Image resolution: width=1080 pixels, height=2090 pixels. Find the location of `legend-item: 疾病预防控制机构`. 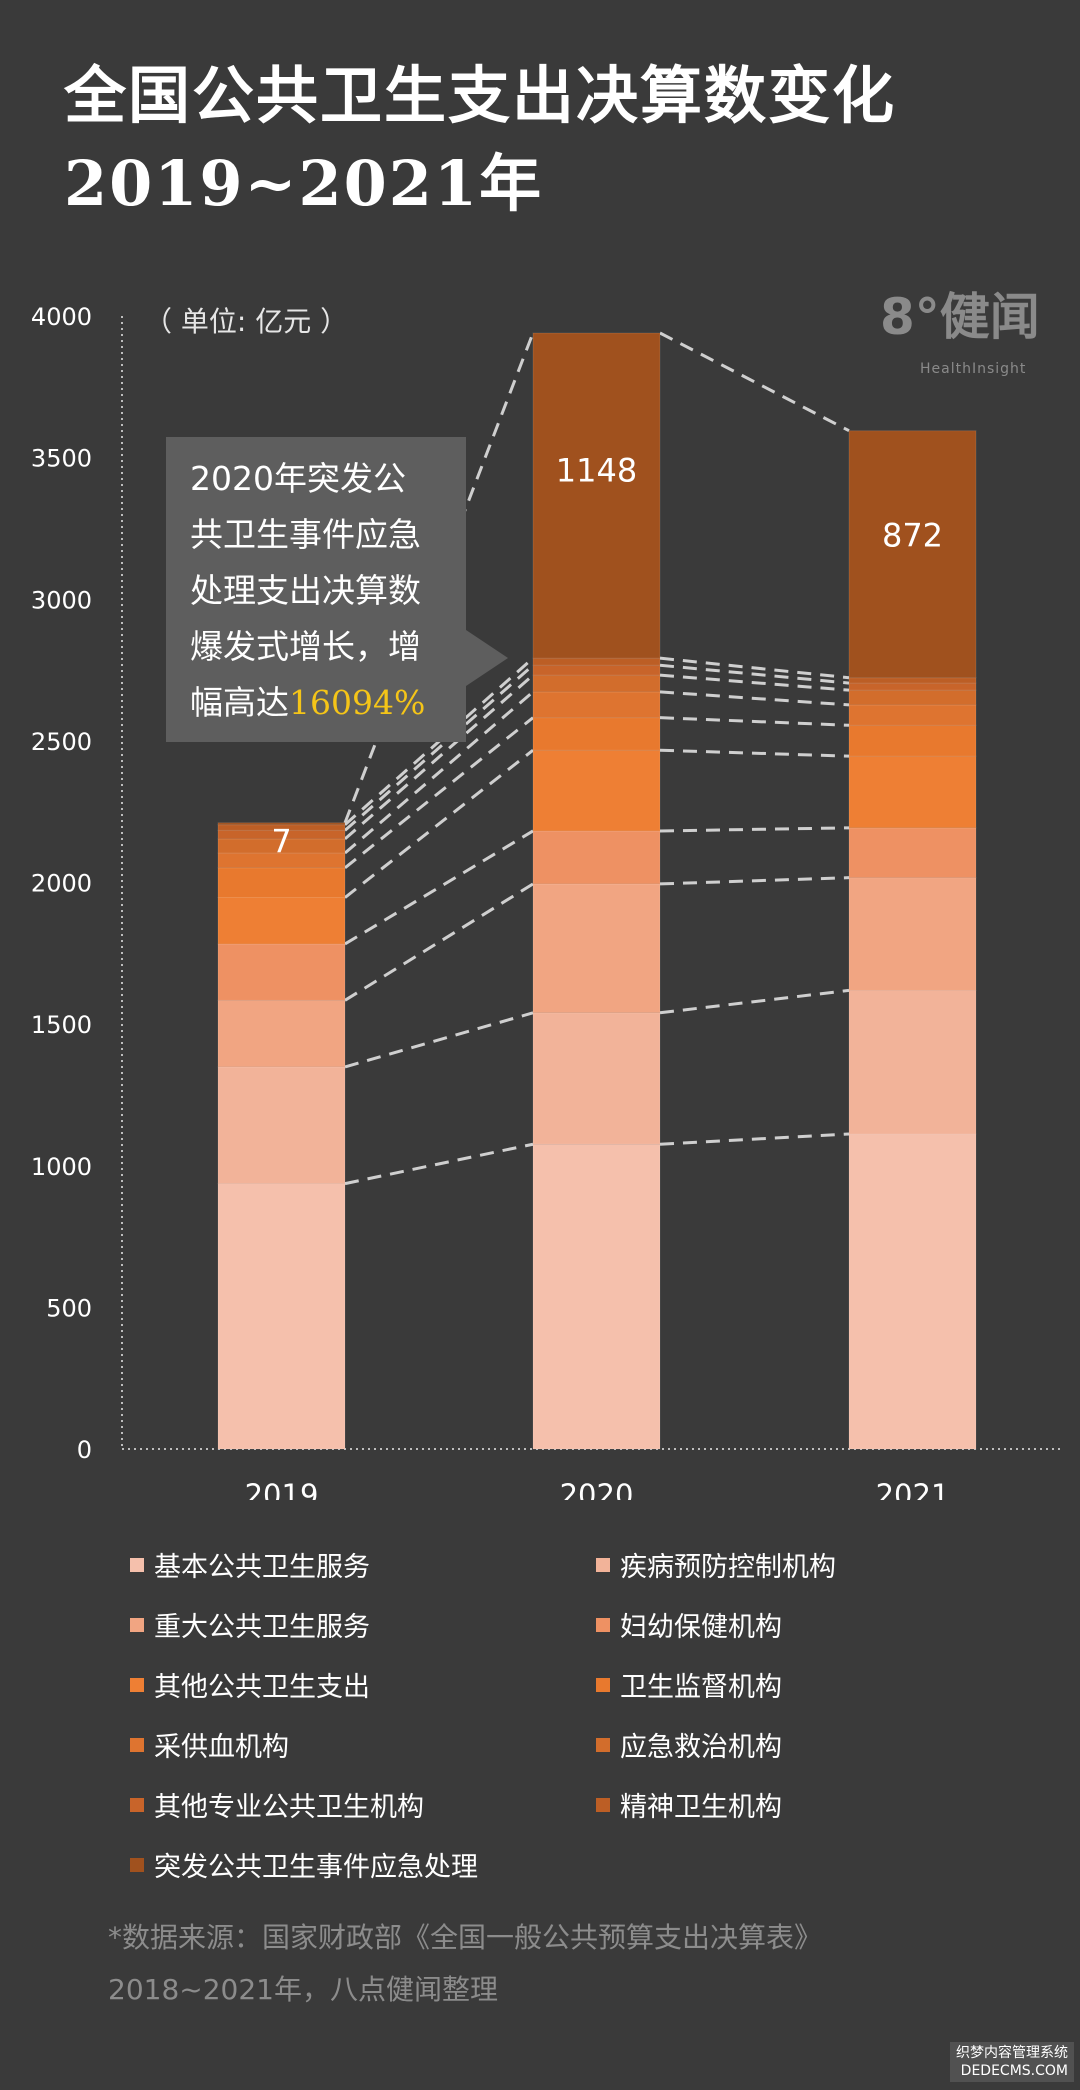

legend-item: 疾病预防控制机构 is located at coordinates (716, 1564).